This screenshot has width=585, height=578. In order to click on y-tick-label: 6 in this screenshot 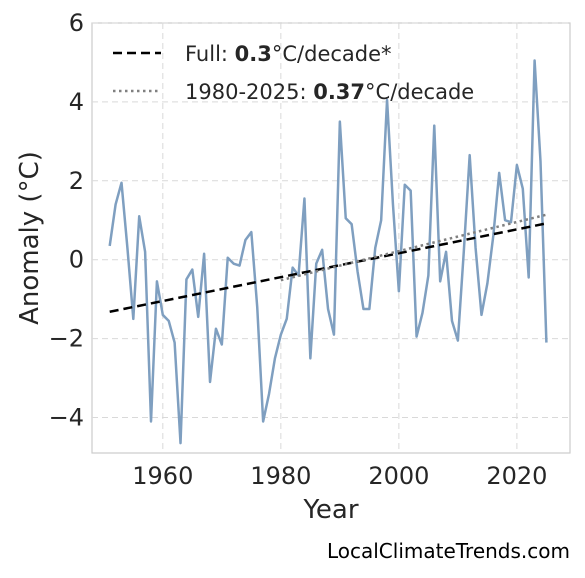, I will do `click(76, 23)`.